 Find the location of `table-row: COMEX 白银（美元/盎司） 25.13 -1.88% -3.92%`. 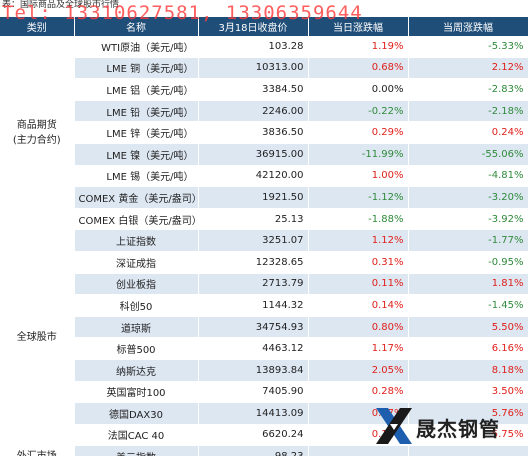

table-row: COMEX 白银（美元/盎司） 25.13 -1.88% -3.92% is located at coordinates (264, 219).